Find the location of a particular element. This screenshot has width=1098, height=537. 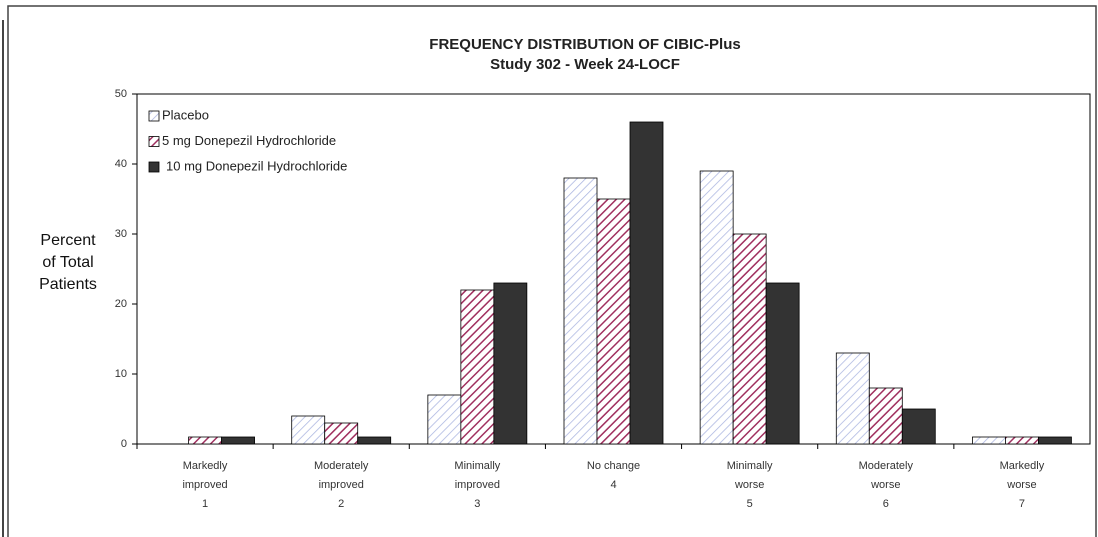

y-tick-label: 20 is located at coordinates (121, 304).